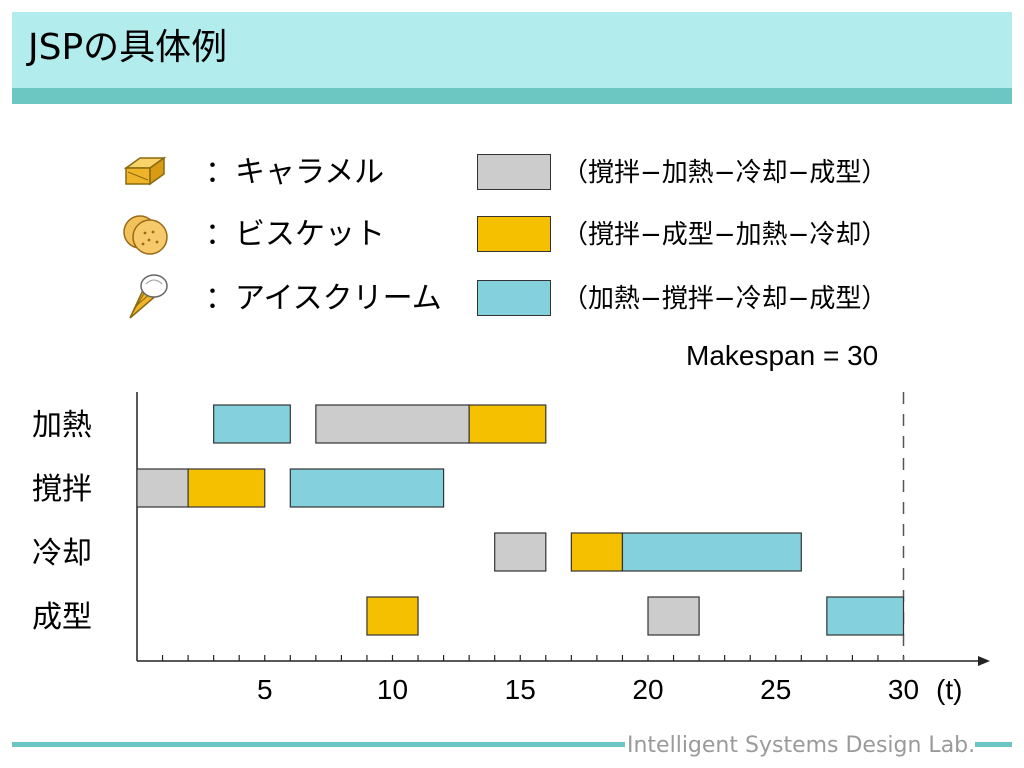  Describe the element at coordinates (148, 299) in the screenshot. I see `ice-cream-cone-icon` at that location.